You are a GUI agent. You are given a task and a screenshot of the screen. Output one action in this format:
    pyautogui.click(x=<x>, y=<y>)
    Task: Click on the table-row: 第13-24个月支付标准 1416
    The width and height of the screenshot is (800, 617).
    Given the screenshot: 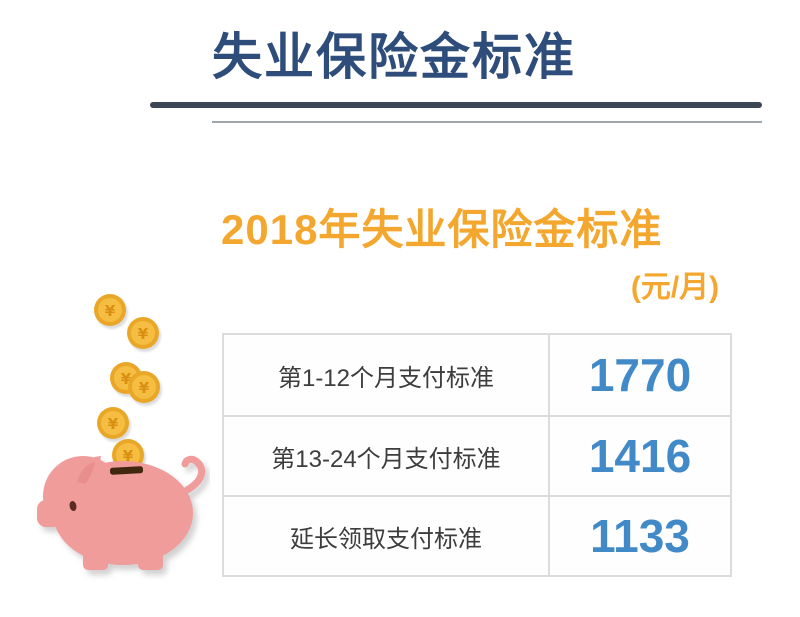 What is the action you would take?
    pyautogui.click(x=477, y=455)
    